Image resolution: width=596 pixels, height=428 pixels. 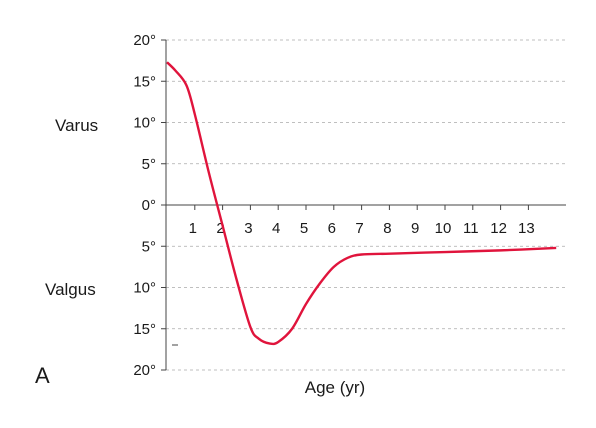 What do you see at coordinates (276, 228) in the screenshot?
I see `x-tick-label: 4` at bounding box center [276, 228].